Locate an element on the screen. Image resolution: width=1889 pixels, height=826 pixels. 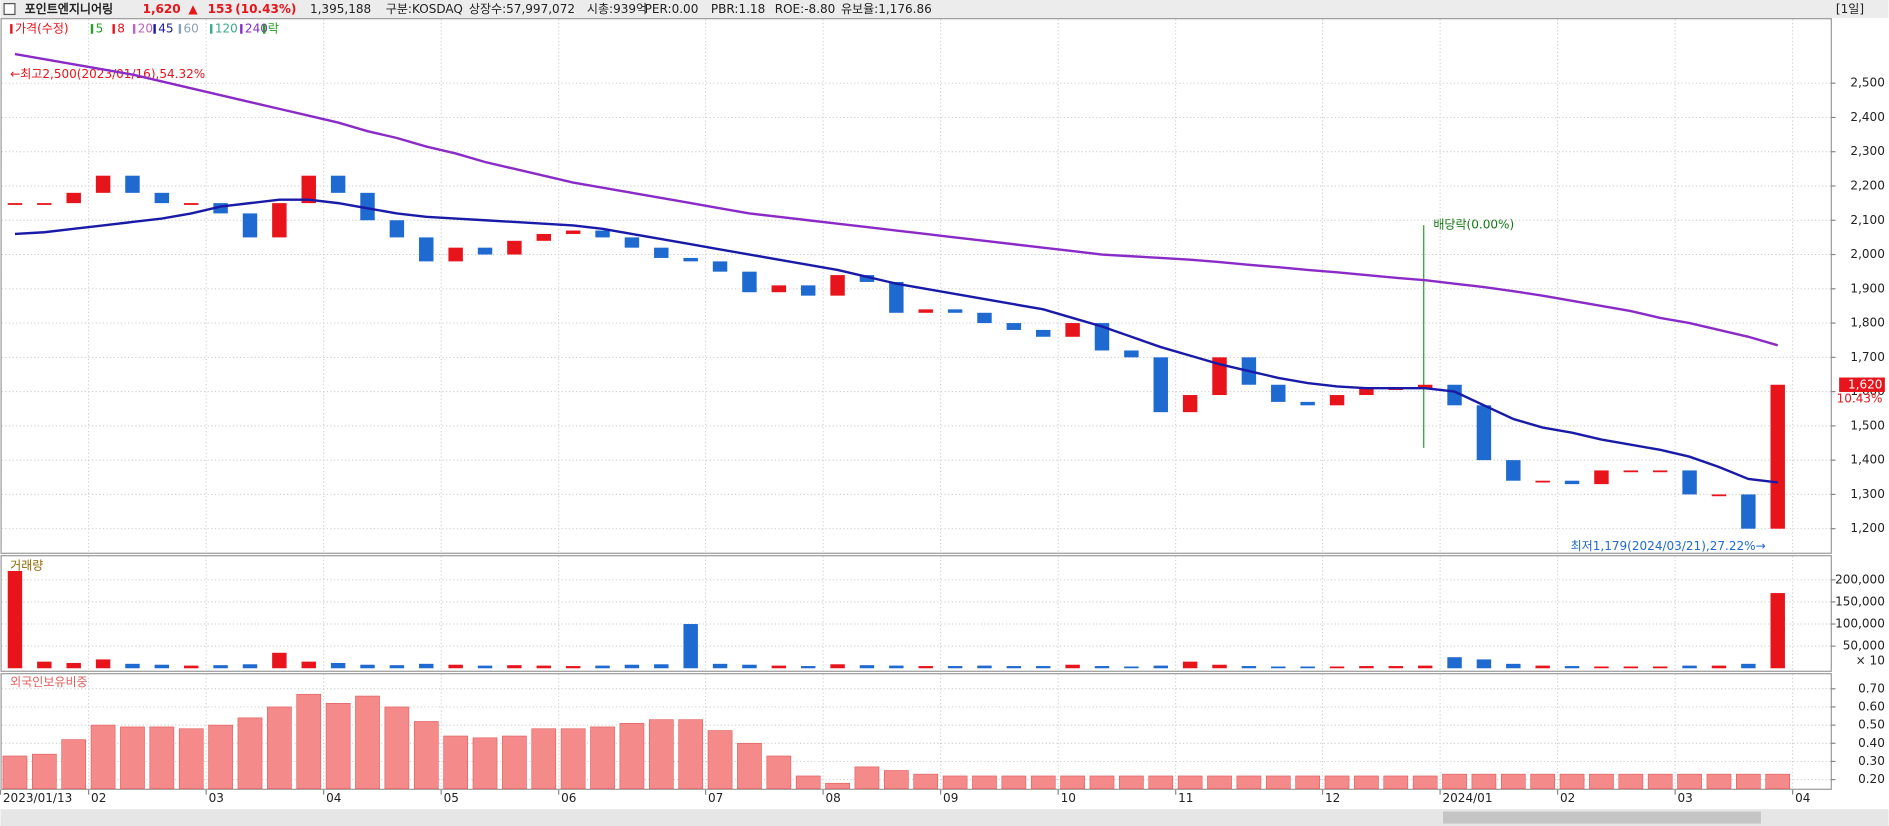
volume: 1,395,188 is located at coordinates (340, 9).